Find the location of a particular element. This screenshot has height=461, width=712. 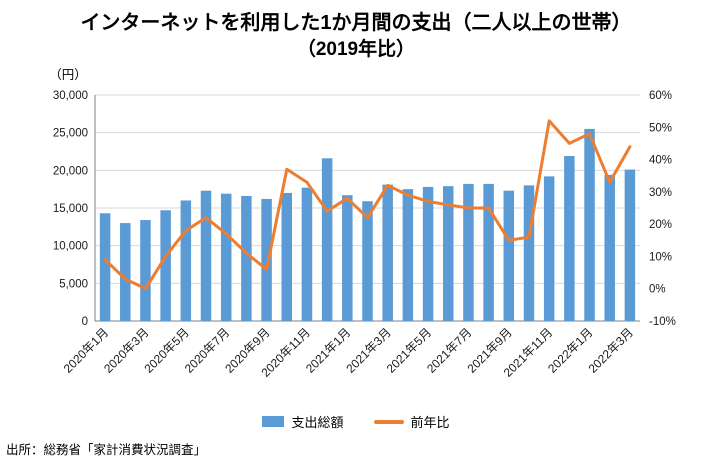

right-axis-tick-label: 20% is located at coordinates (660, 225).